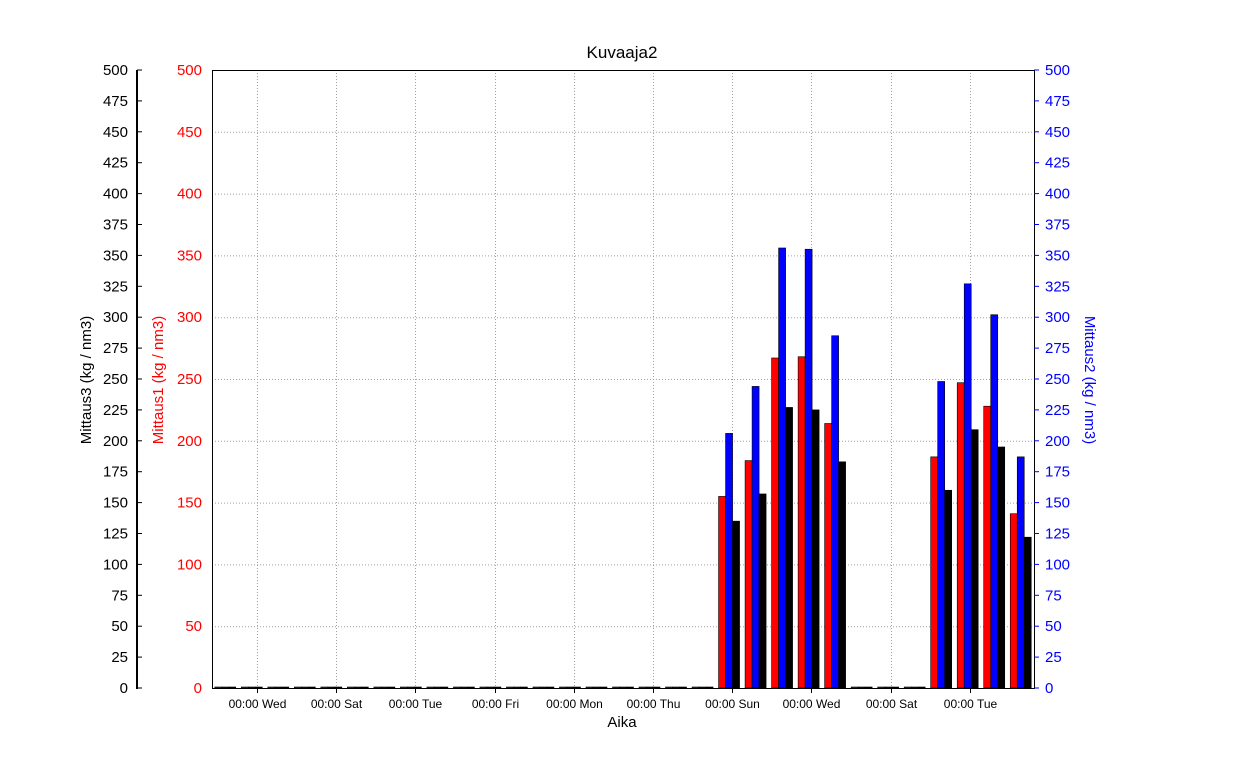  What do you see at coordinates (115, 348) in the screenshot?
I see `left-outer-tick-label: 275` at bounding box center [115, 348].